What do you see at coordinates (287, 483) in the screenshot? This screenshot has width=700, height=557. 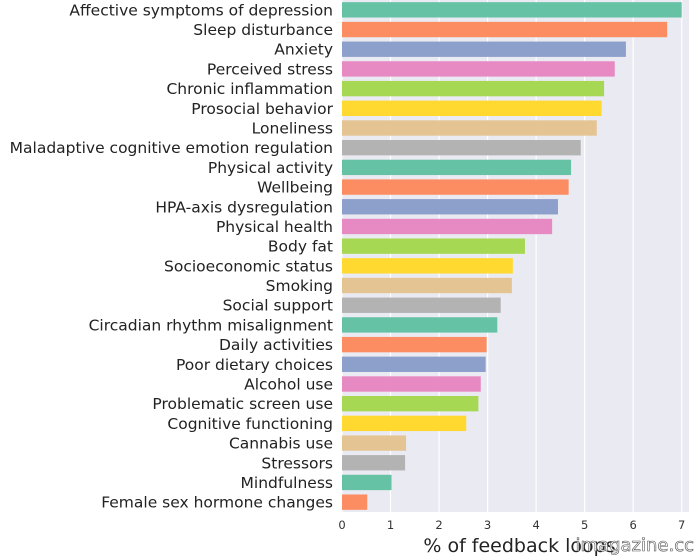 I see `category-label: Mindfulness` at bounding box center [287, 483].